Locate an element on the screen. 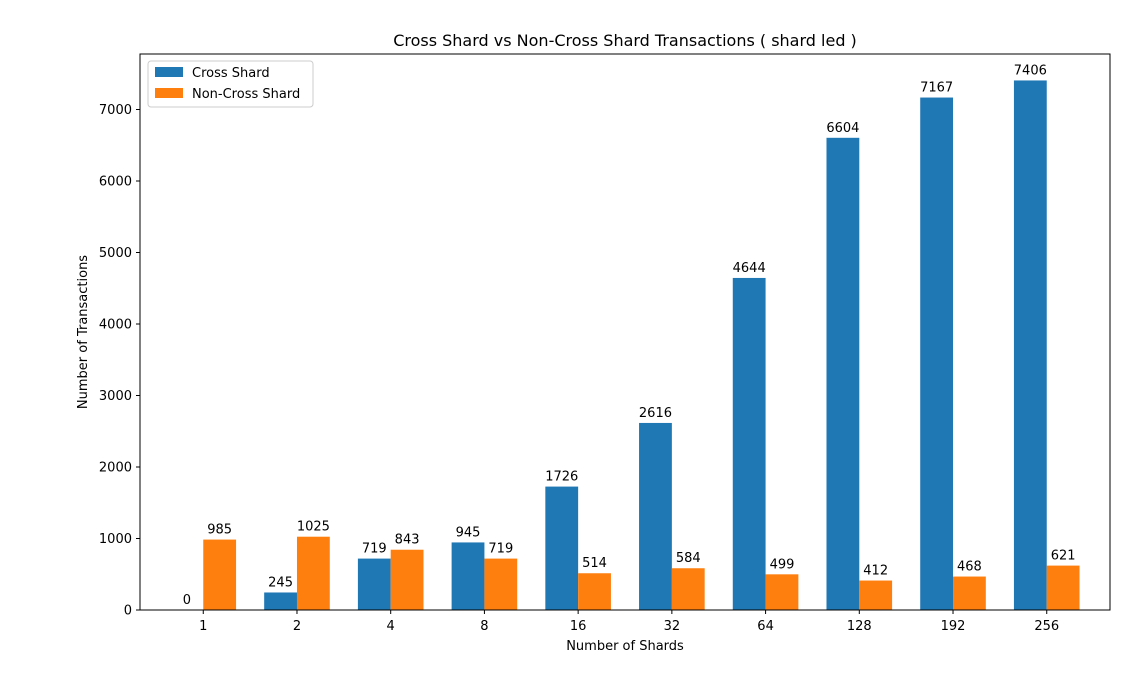 Image resolution: width=1137 pixels, height=694 pixels. y-tick-label: 7000 is located at coordinates (115, 110).